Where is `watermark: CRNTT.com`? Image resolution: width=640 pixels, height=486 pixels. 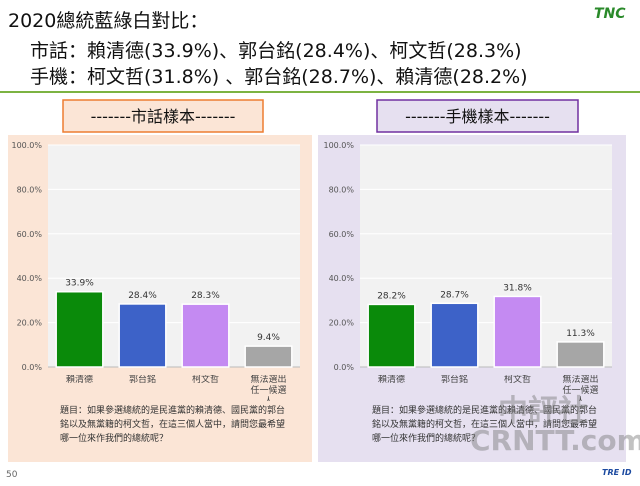
watermark: CRNTT.com is located at coordinates (555, 440).